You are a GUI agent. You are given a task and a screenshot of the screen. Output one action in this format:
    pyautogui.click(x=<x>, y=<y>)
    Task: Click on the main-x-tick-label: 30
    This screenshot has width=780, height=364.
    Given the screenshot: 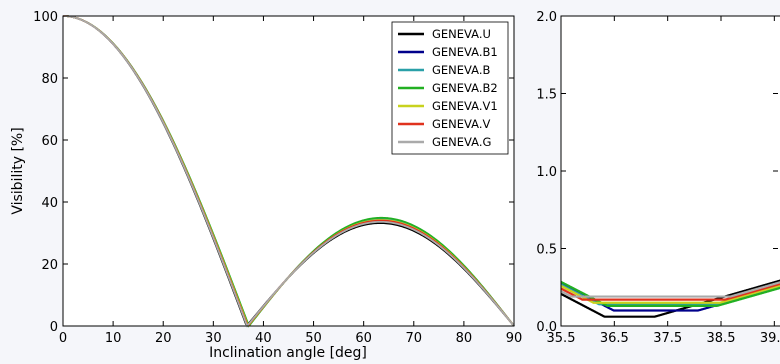 What is the action you would take?
    pyautogui.click(x=213, y=338)
    